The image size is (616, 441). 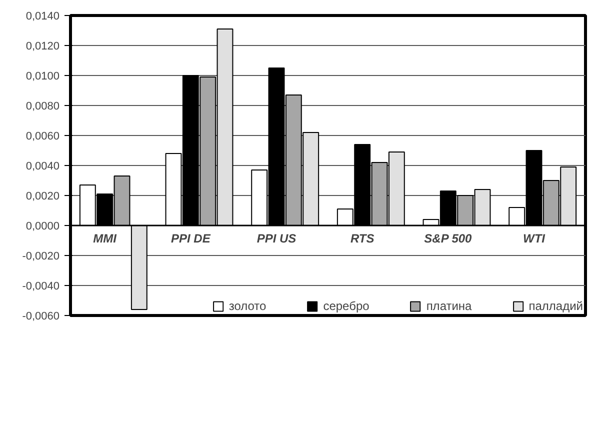 What do you see at coordinates (41, 316) in the screenshot?
I see `y-tick-label: -0,0060` at bounding box center [41, 316].